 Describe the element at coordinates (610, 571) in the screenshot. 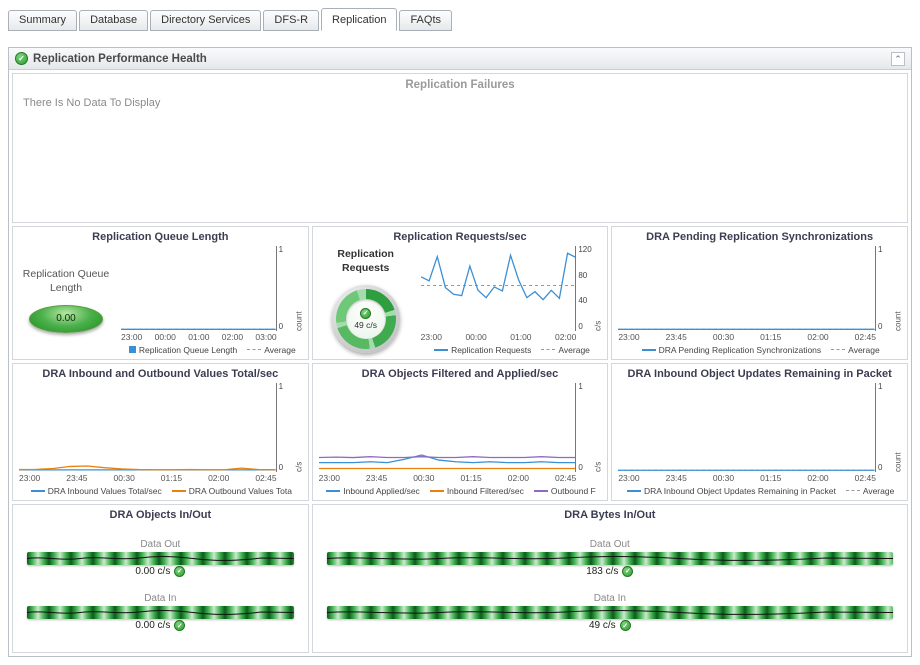

I see `bytes-data-out-value-line: 183 c/s ✓` at that location.